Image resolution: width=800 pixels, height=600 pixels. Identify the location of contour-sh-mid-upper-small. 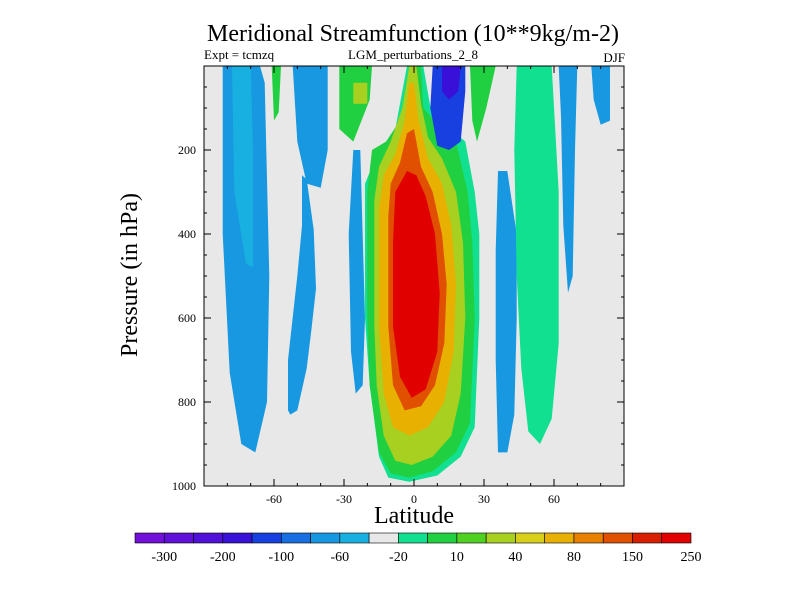
(247, 81).